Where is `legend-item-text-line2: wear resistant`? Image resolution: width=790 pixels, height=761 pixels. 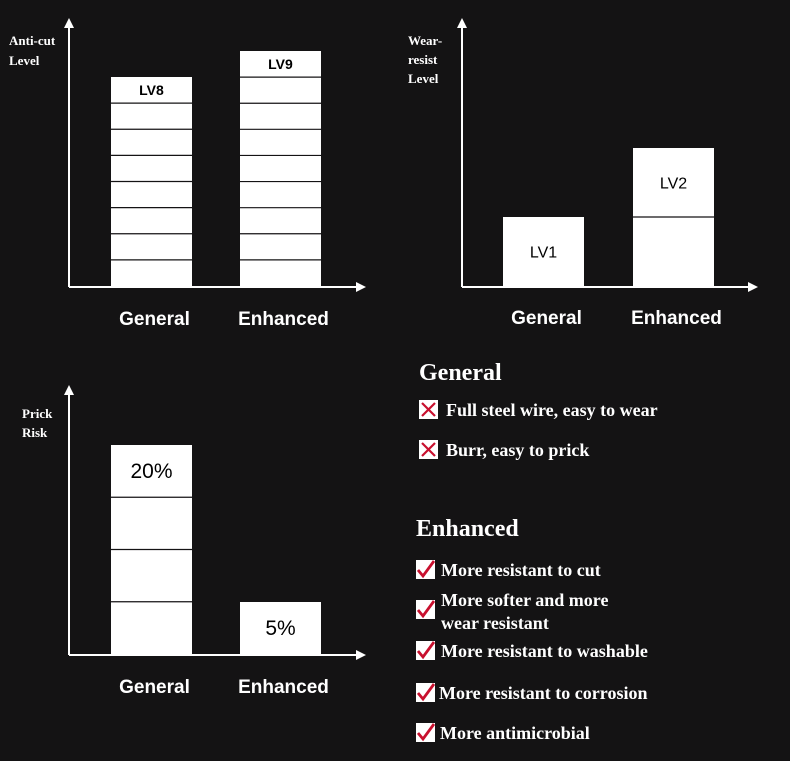 legend-item-text-line2: wear resistant is located at coordinates (495, 623).